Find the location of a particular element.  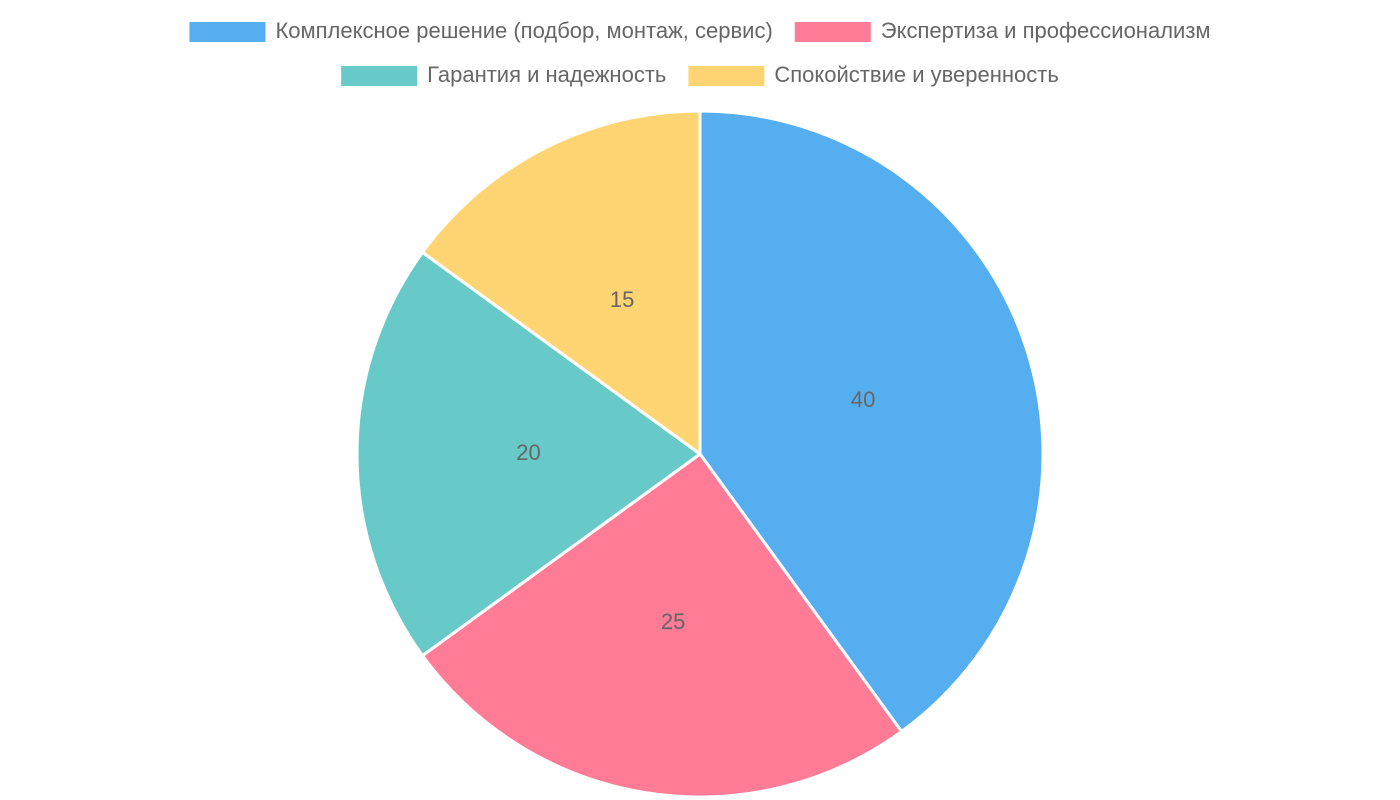

legend-label: Спокойствие и уверенность is located at coordinates (916, 74).